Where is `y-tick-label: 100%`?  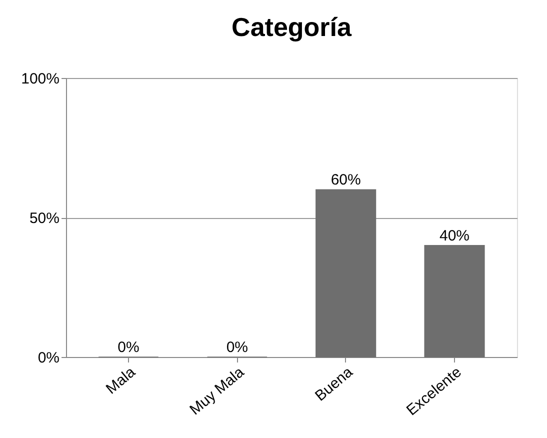
y-tick-label: 100% is located at coordinates (40, 79).